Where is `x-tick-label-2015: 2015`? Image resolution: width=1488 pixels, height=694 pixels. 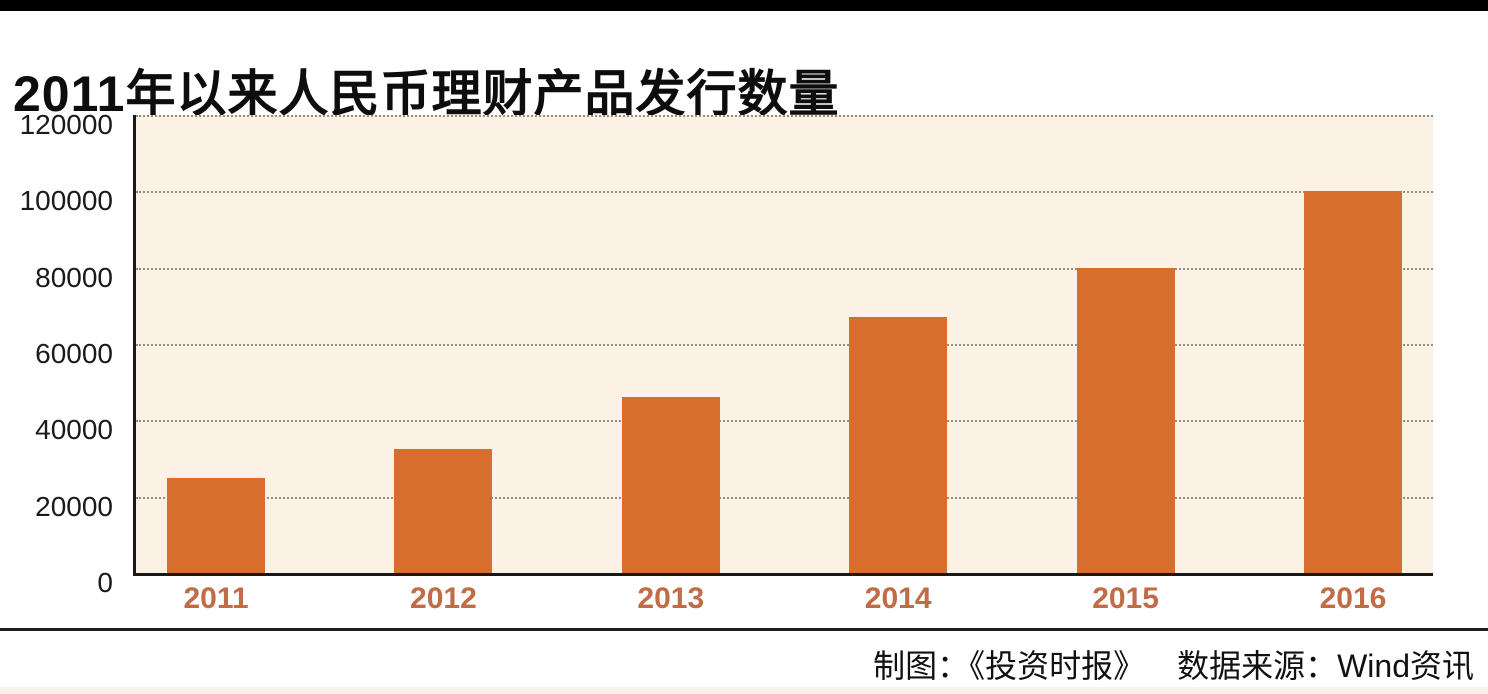 x-tick-label-2015: 2015 is located at coordinates (1125, 598).